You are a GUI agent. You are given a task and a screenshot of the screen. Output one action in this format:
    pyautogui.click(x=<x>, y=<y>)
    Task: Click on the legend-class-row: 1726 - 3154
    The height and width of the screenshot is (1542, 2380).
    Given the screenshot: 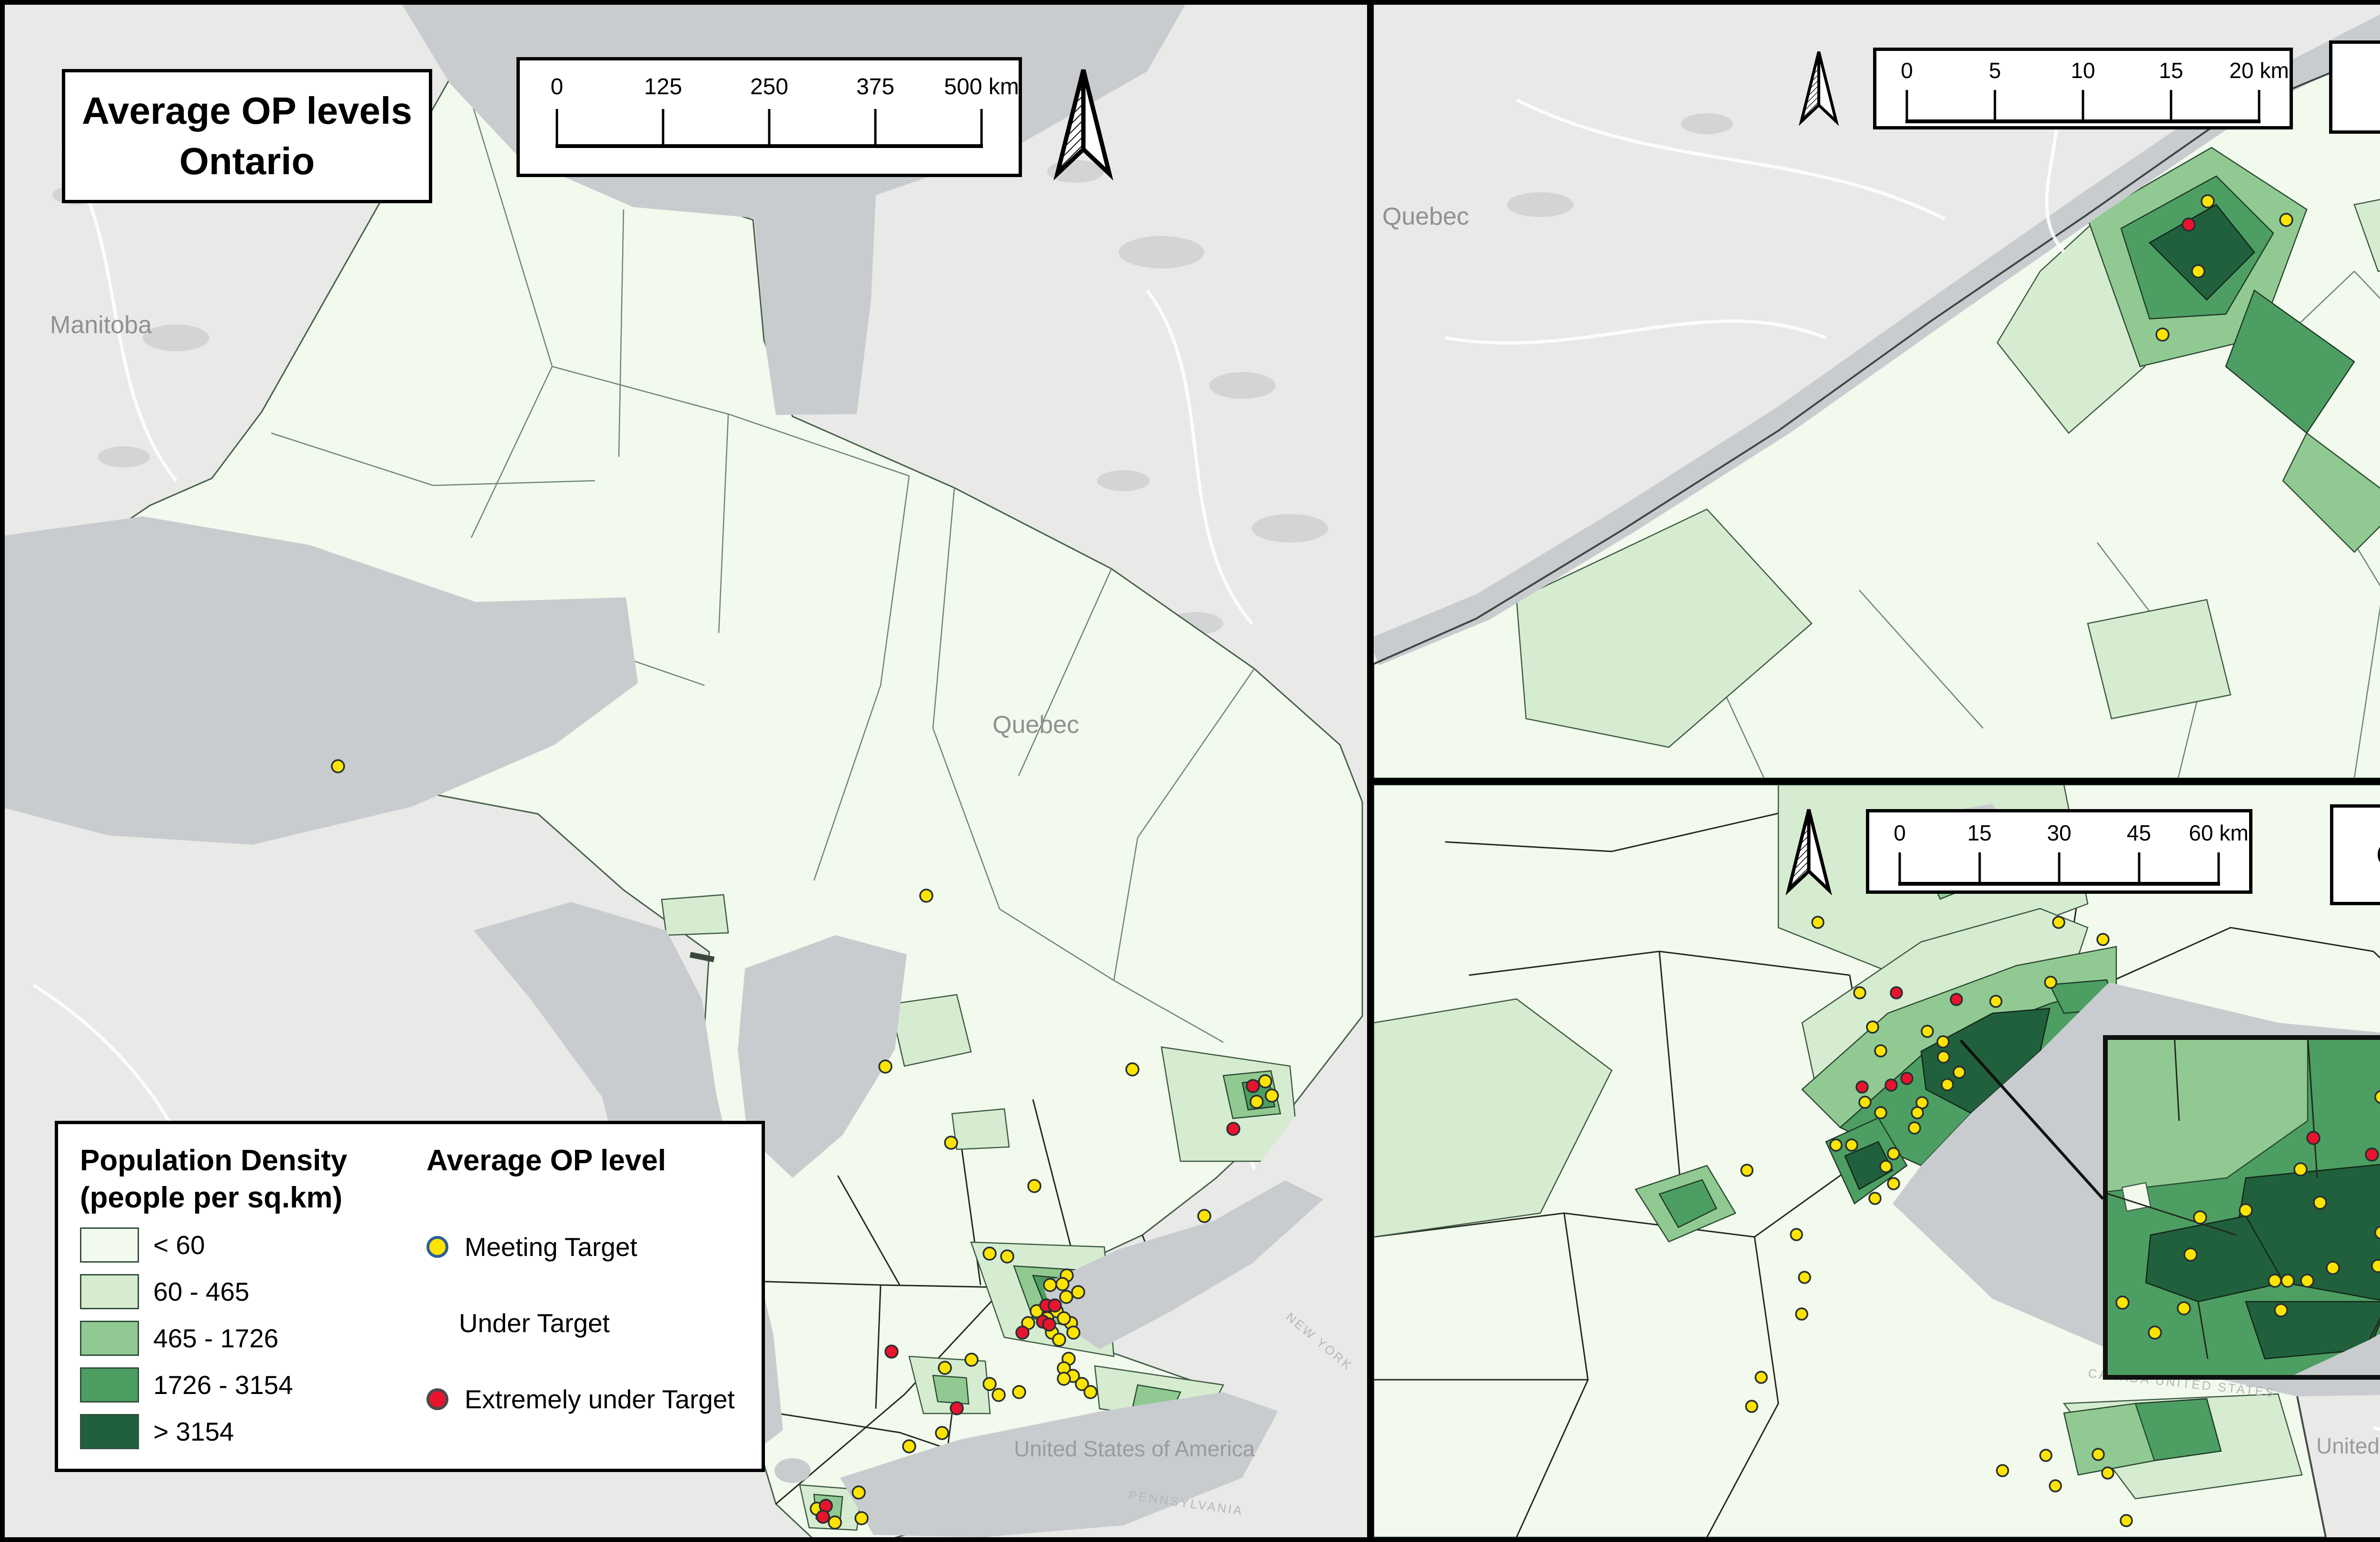 What is the action you would take?
    pyautogui.click(x=236, y=1385)
    